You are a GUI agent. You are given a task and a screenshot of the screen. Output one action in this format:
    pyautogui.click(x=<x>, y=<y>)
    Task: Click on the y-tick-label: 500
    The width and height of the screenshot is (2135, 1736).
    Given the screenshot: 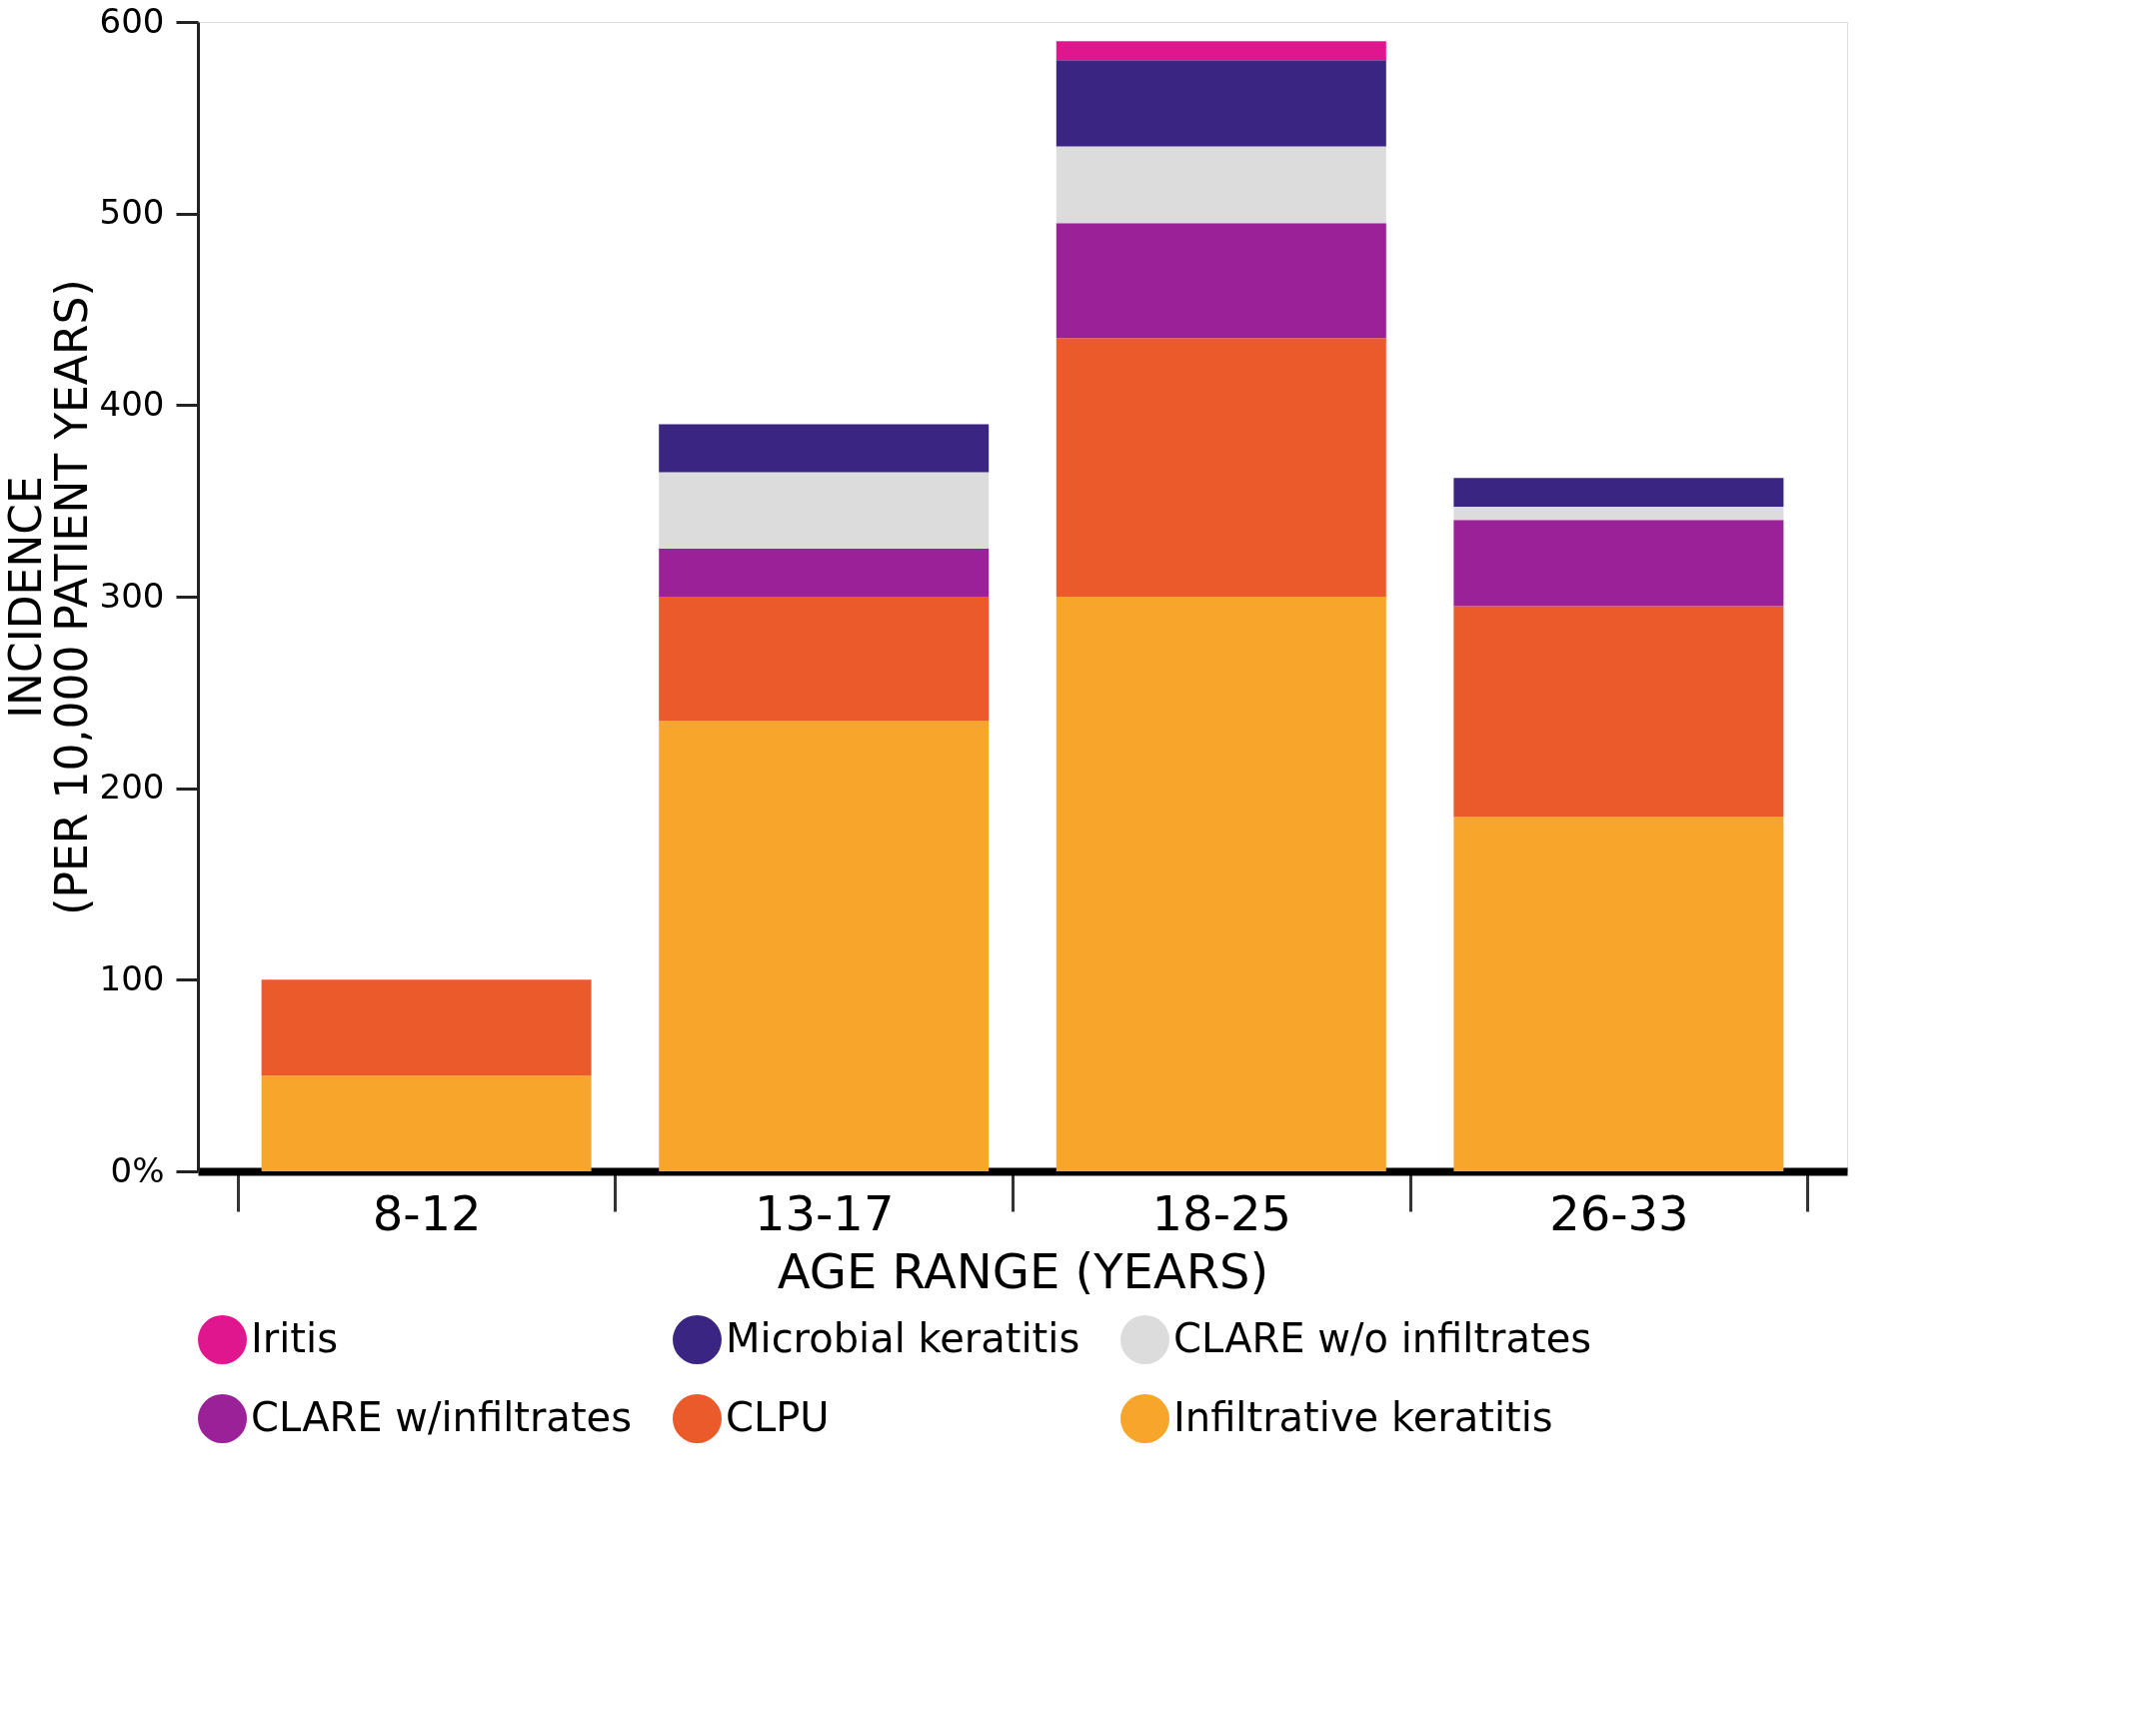 What is the action you would take?
    pyautogui.click(x=132, y=212)
    